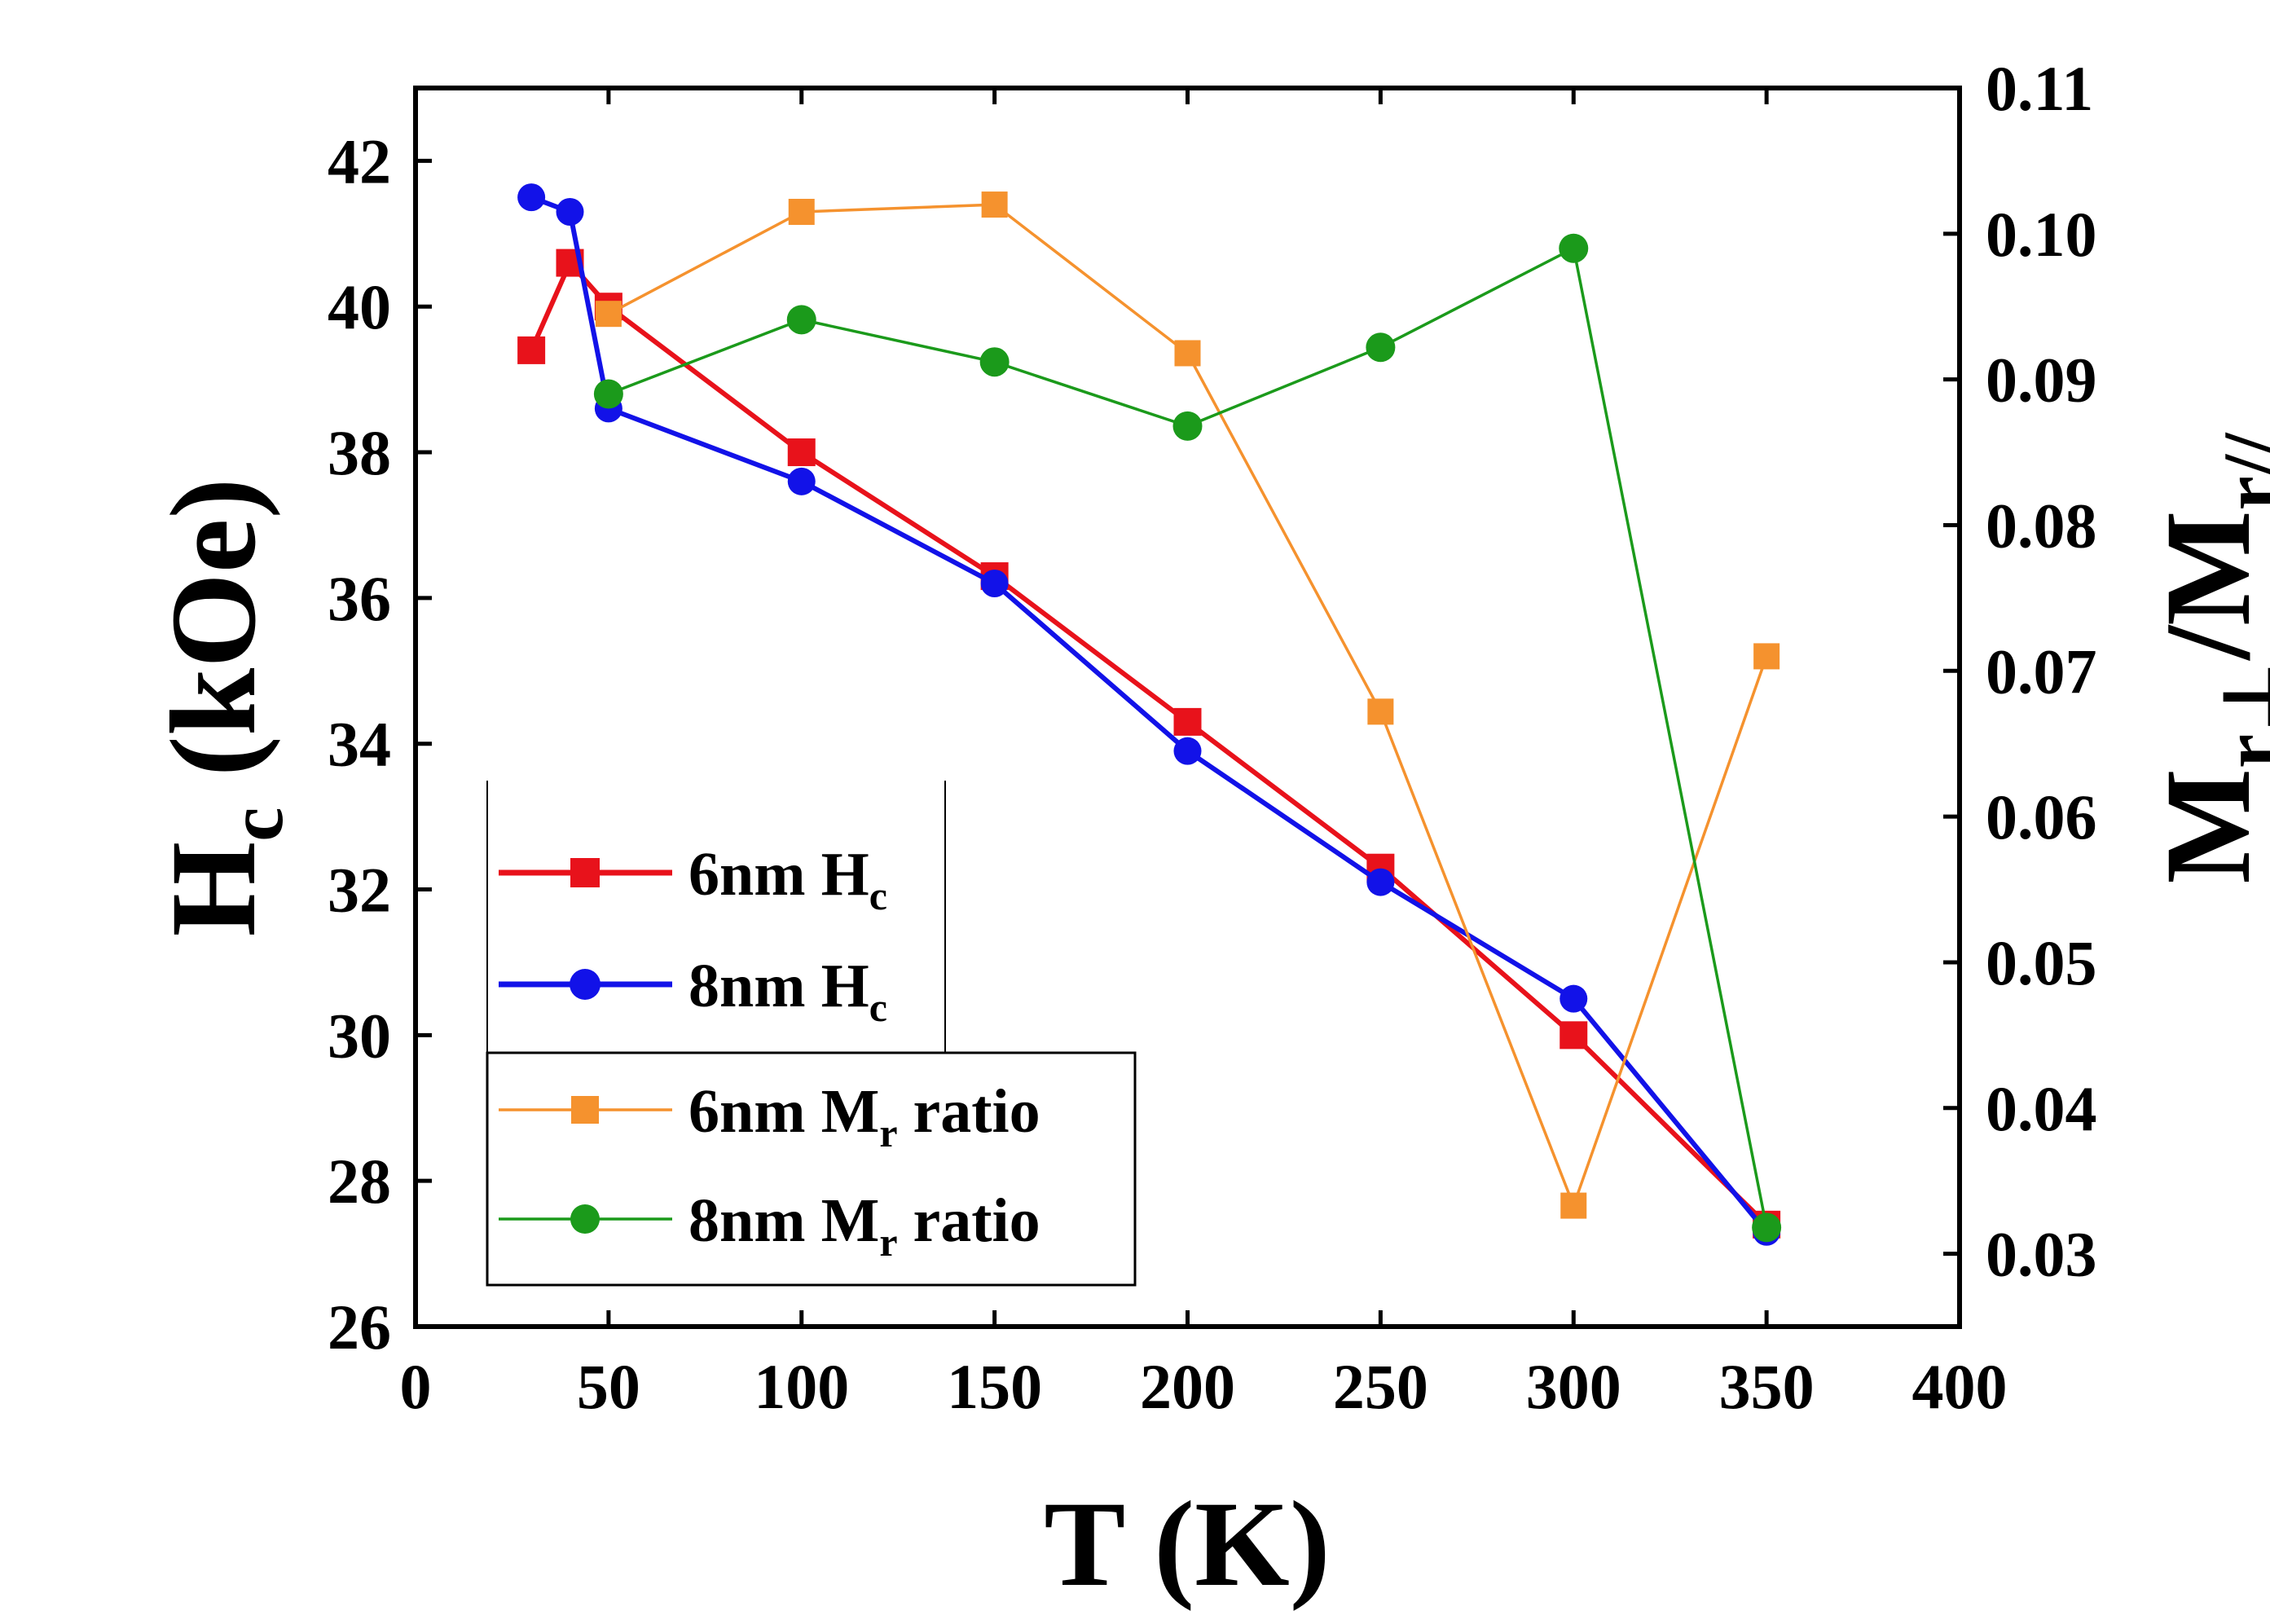 The height and width of the screenshot is (1624, 2270). I want to click on legend-entry-6nm-mr: 6nm Mr ratio, so click(769, 1116).